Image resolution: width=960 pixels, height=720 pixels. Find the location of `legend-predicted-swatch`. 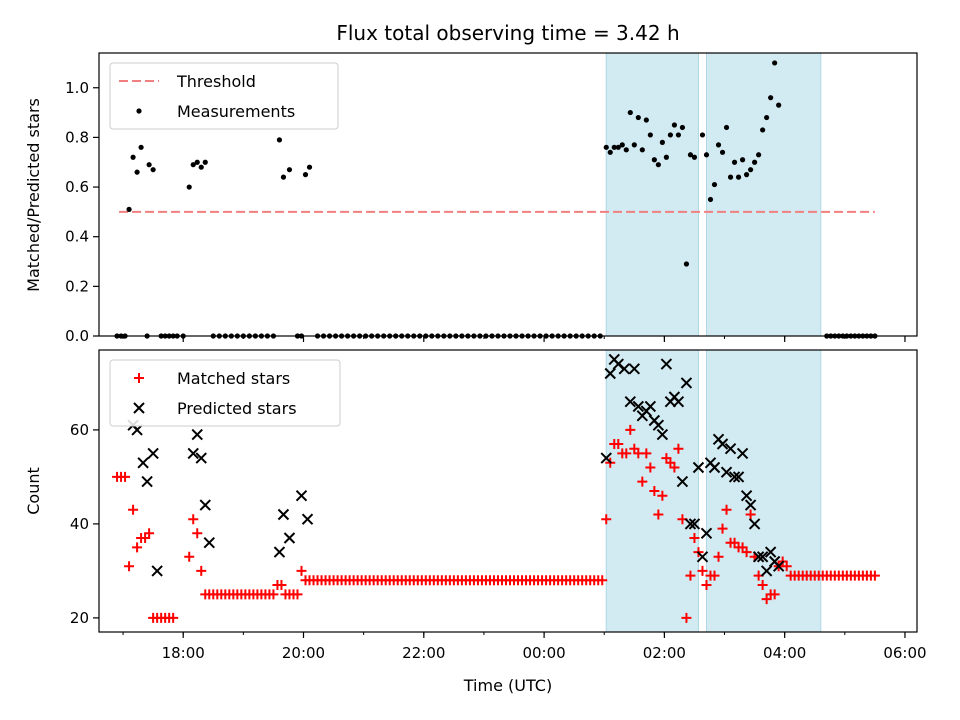

legend-predicted-swatch is located at coordinates (139, 408).